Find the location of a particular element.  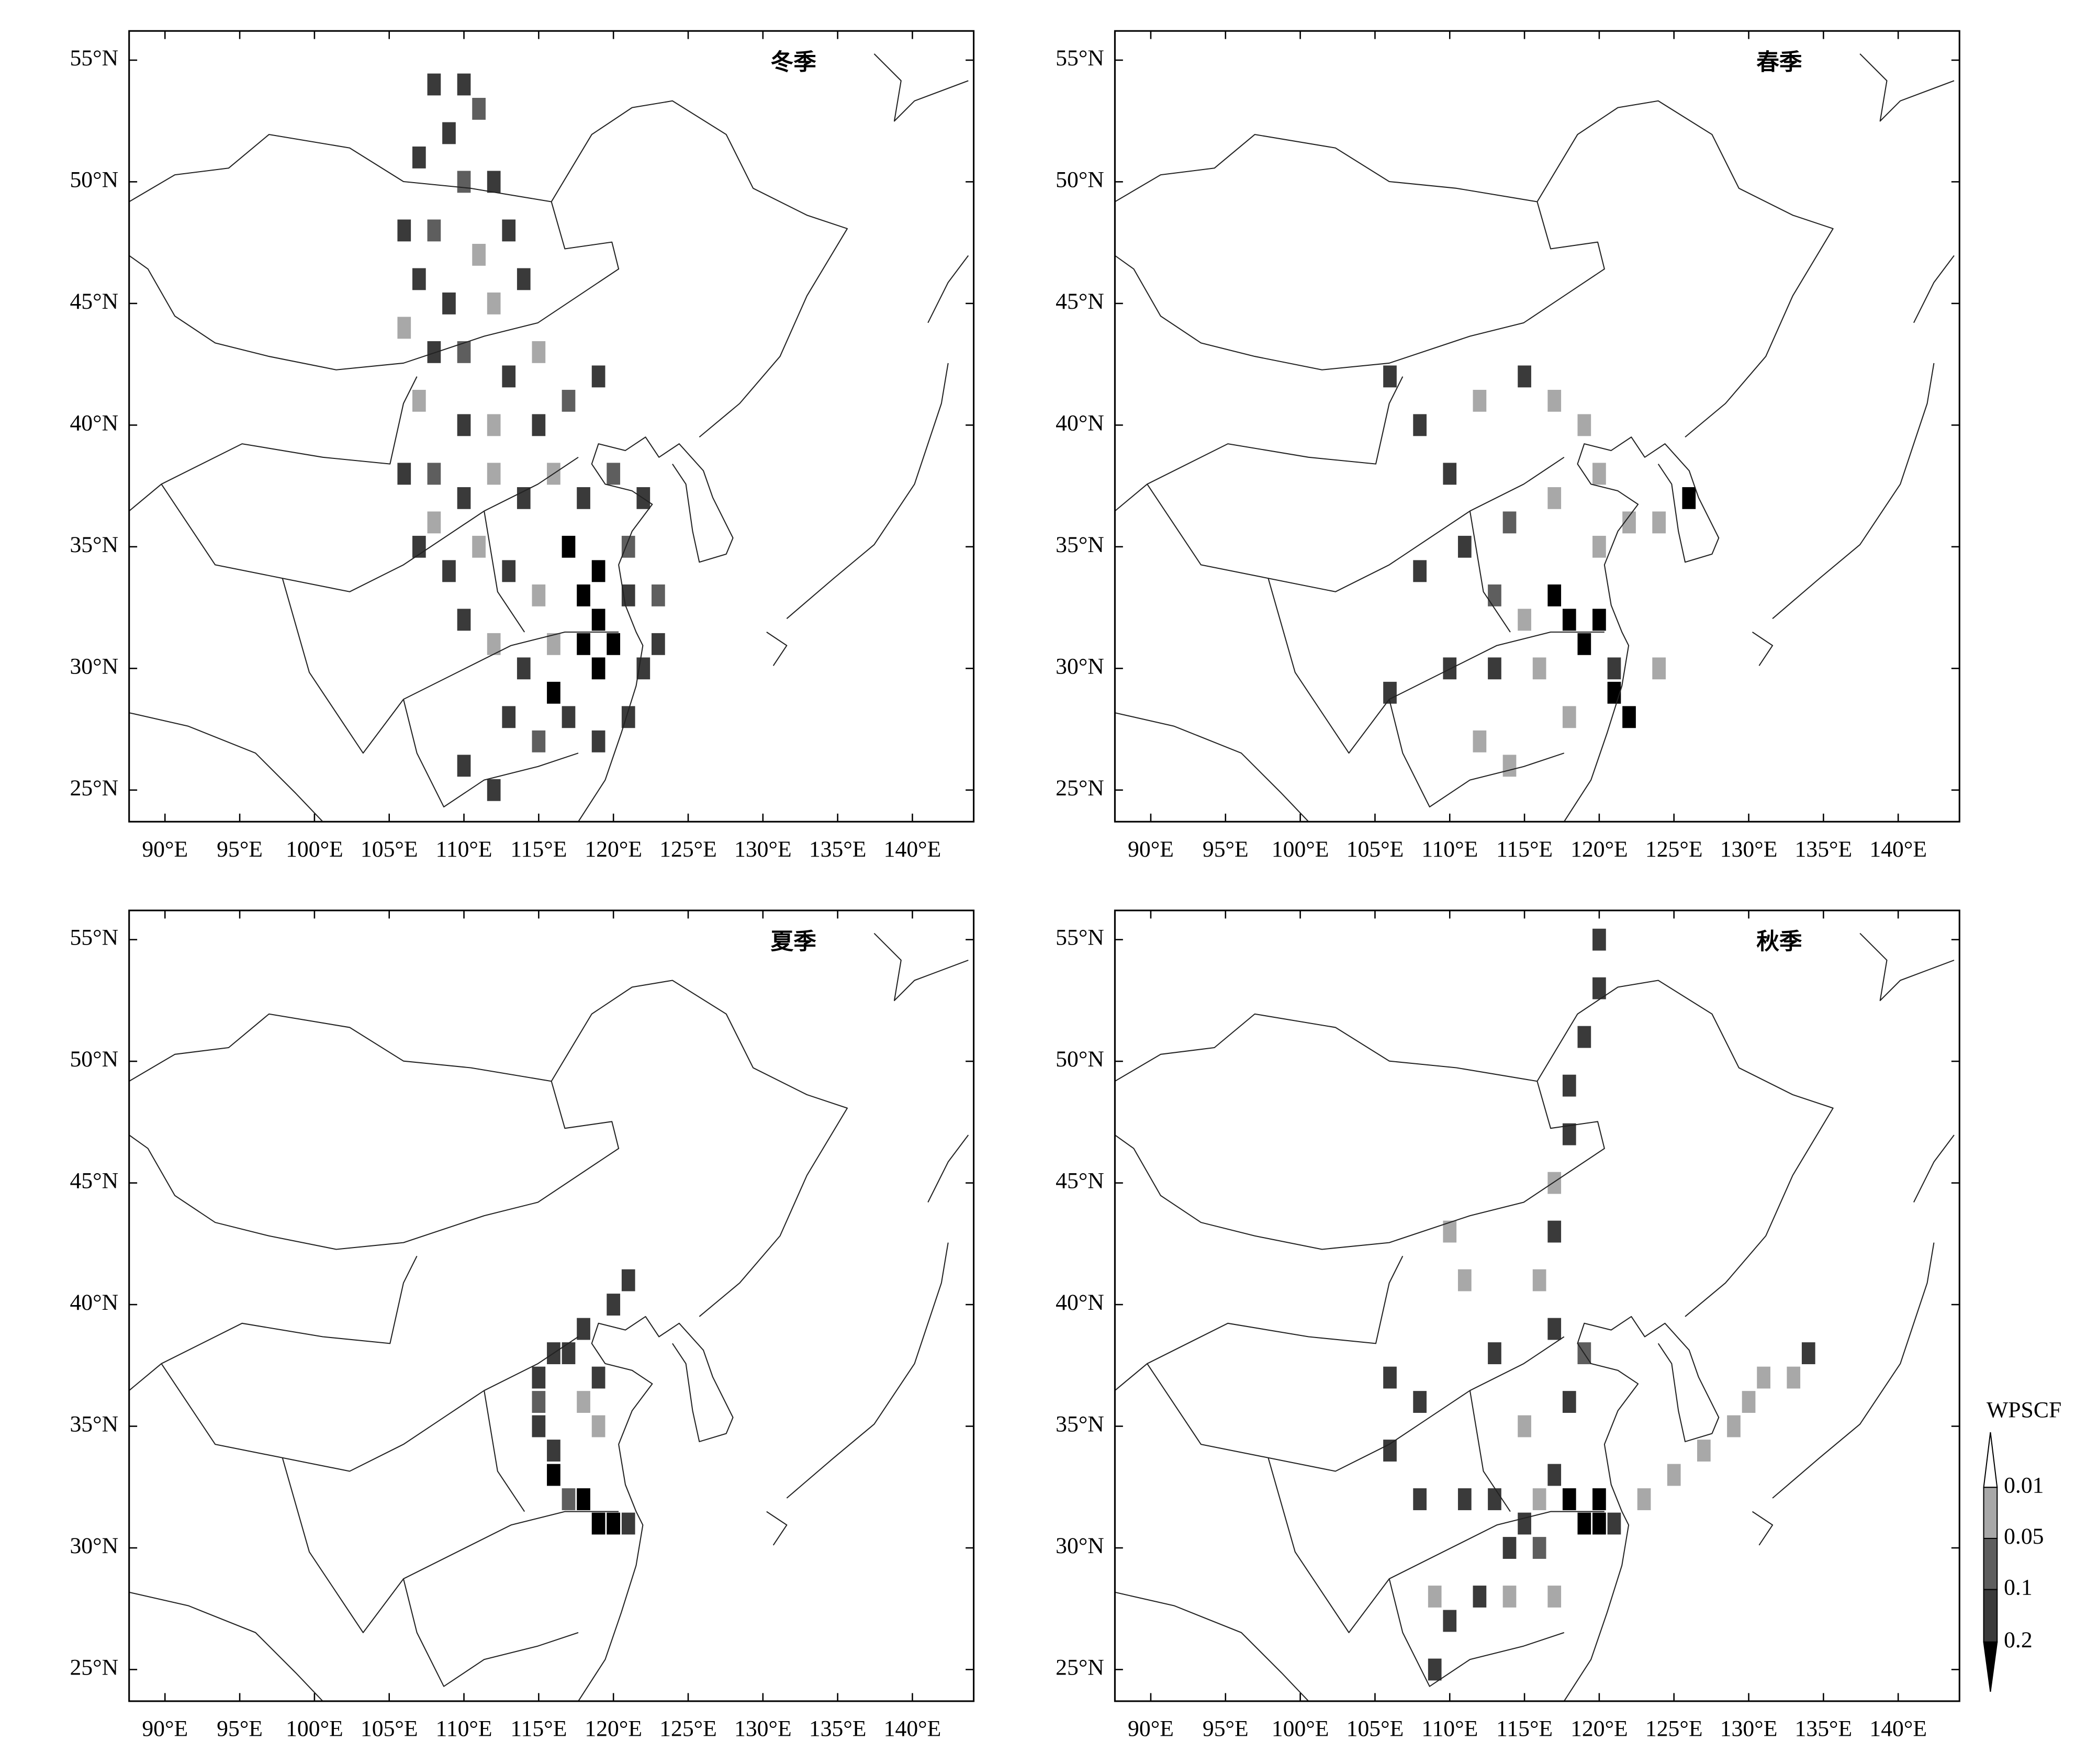

x-tick-label: 95°E is located at coordinates (240, 849).